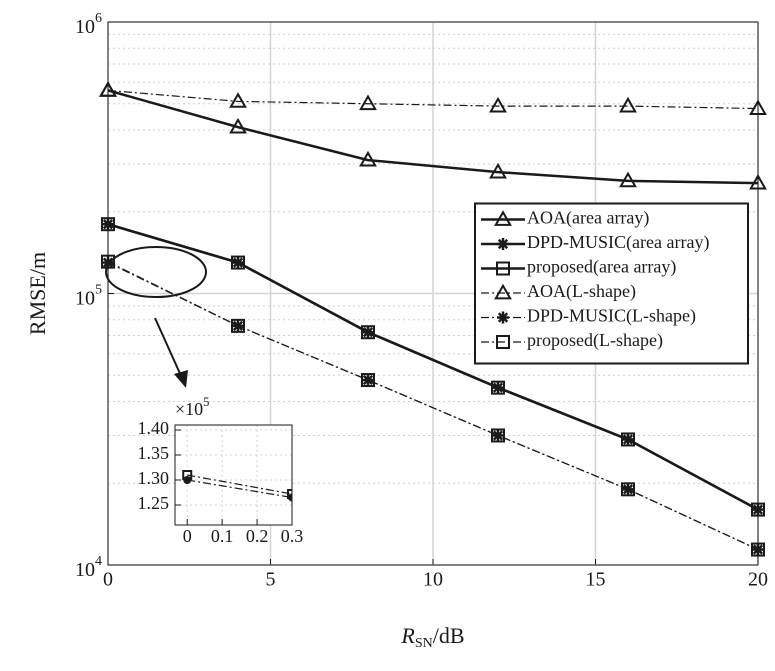 This screenshot has width=775, height=671. What do you see at coordinates (98, 18) in the screenshot?
I see `y-tick-exponent: 6` at bounding box center [98, 18].